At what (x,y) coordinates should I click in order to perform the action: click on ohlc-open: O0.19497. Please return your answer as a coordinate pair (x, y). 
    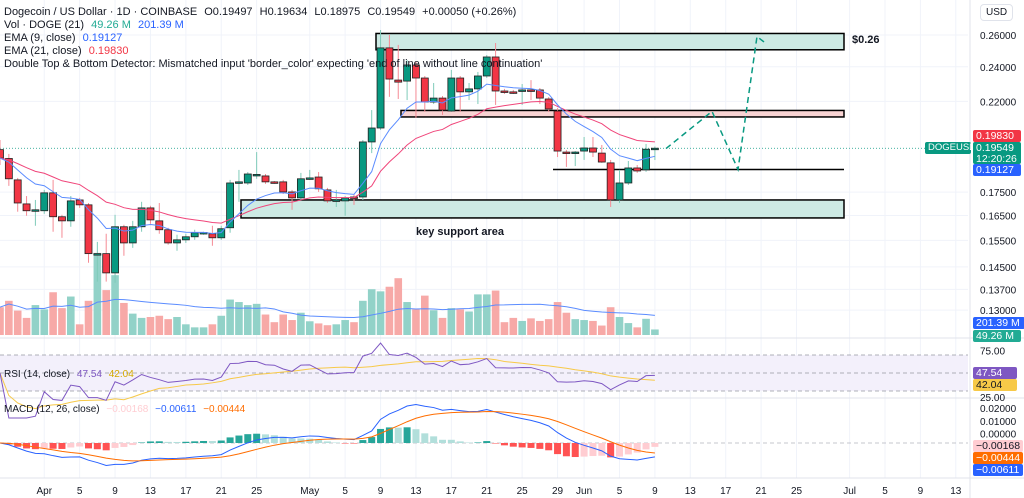
    Looking at the image, I should click on (228, 12).